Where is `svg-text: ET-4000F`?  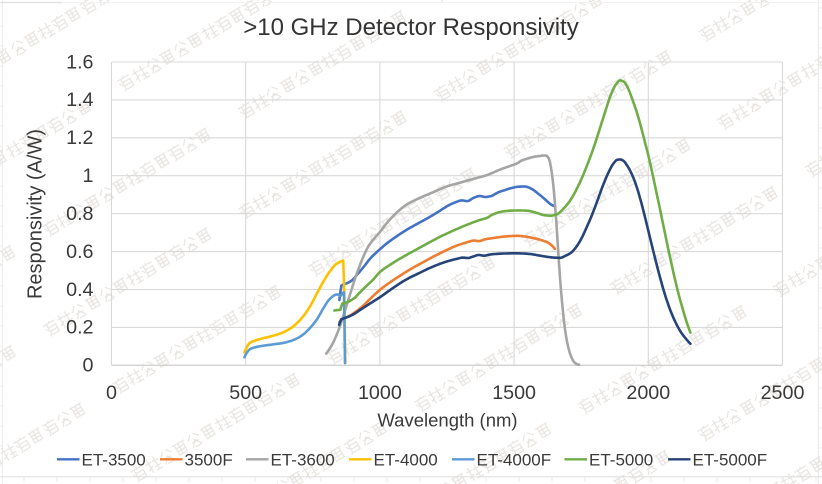 svg-text: ET-4000F is located at coordinates (514, 460).